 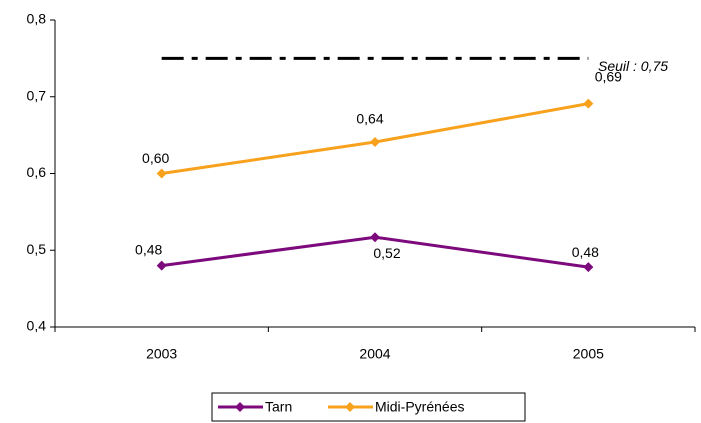 What do you see at coordinates (37, 172) in the screenshot?
I see `y-tick-label: 0,6` at bounding box center [37, 172].